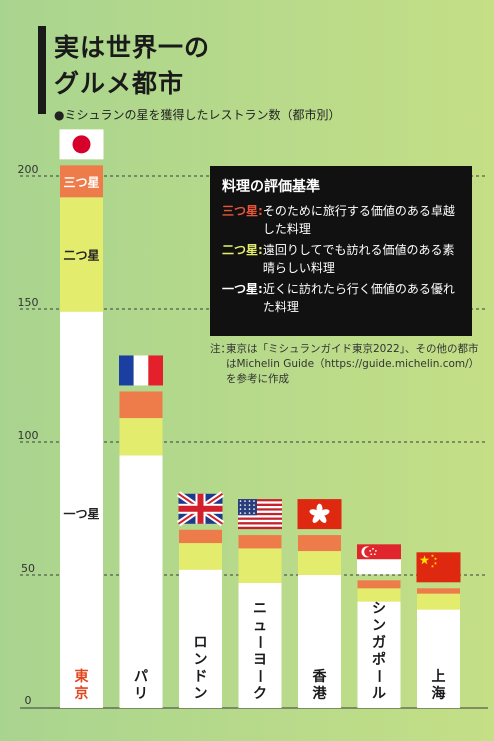  I want to click on y-tick-label: 50, so click(28, 568).